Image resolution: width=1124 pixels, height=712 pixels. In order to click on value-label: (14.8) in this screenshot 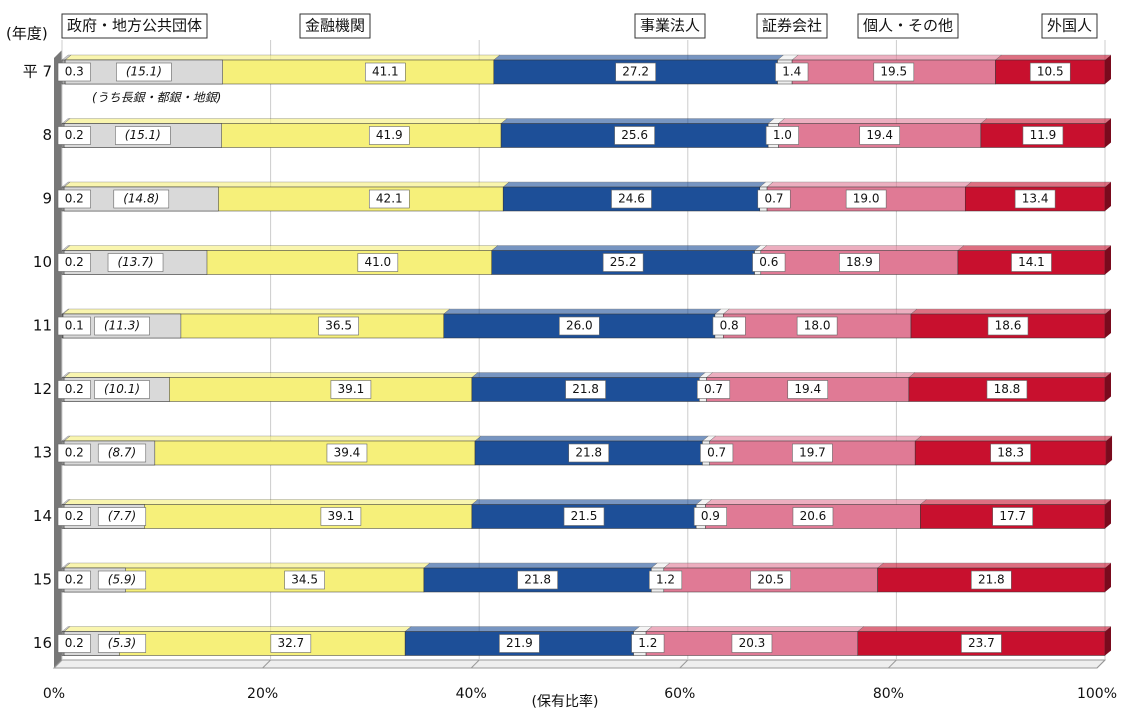, I will do `click(141, 199)`.